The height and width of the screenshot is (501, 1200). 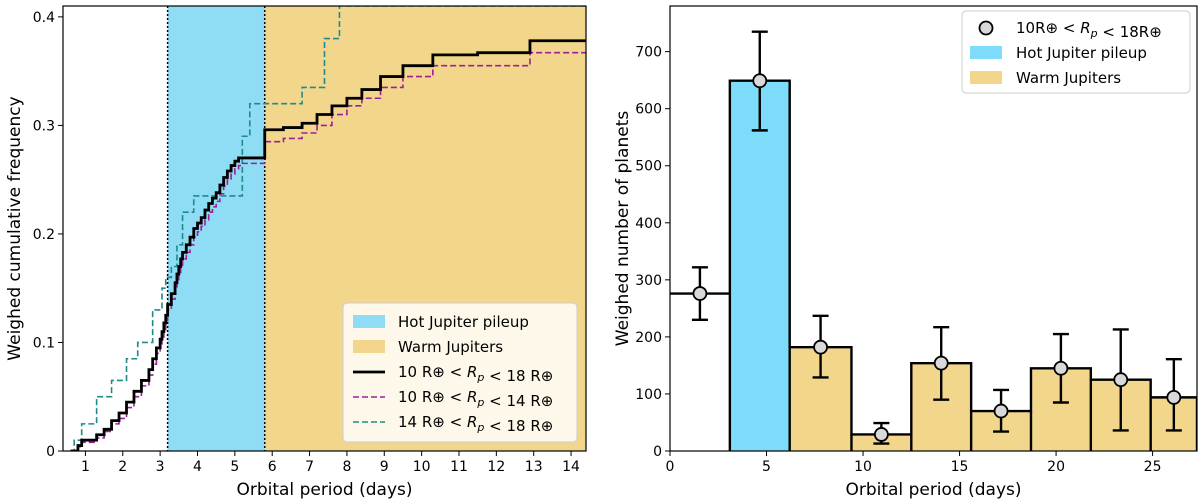 I want to click on y-tick-label: 400, so click(x=648, y=224).